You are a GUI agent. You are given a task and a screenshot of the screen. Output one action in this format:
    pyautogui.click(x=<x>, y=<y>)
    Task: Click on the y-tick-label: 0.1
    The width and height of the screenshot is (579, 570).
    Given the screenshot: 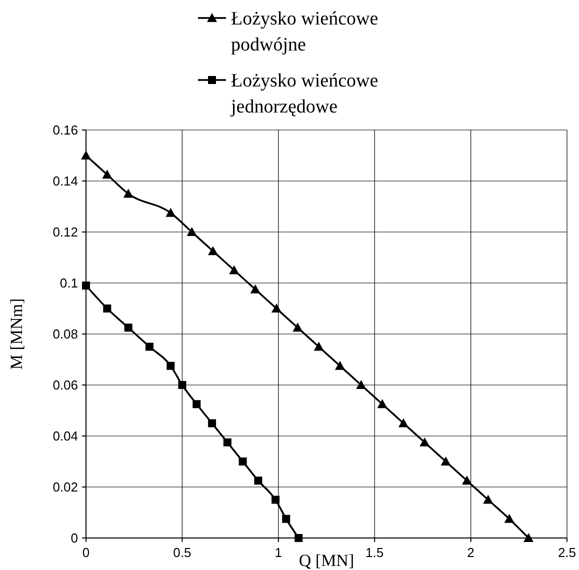 What is the action you would take?
    pyautogui.click(x=69, y=283)
    